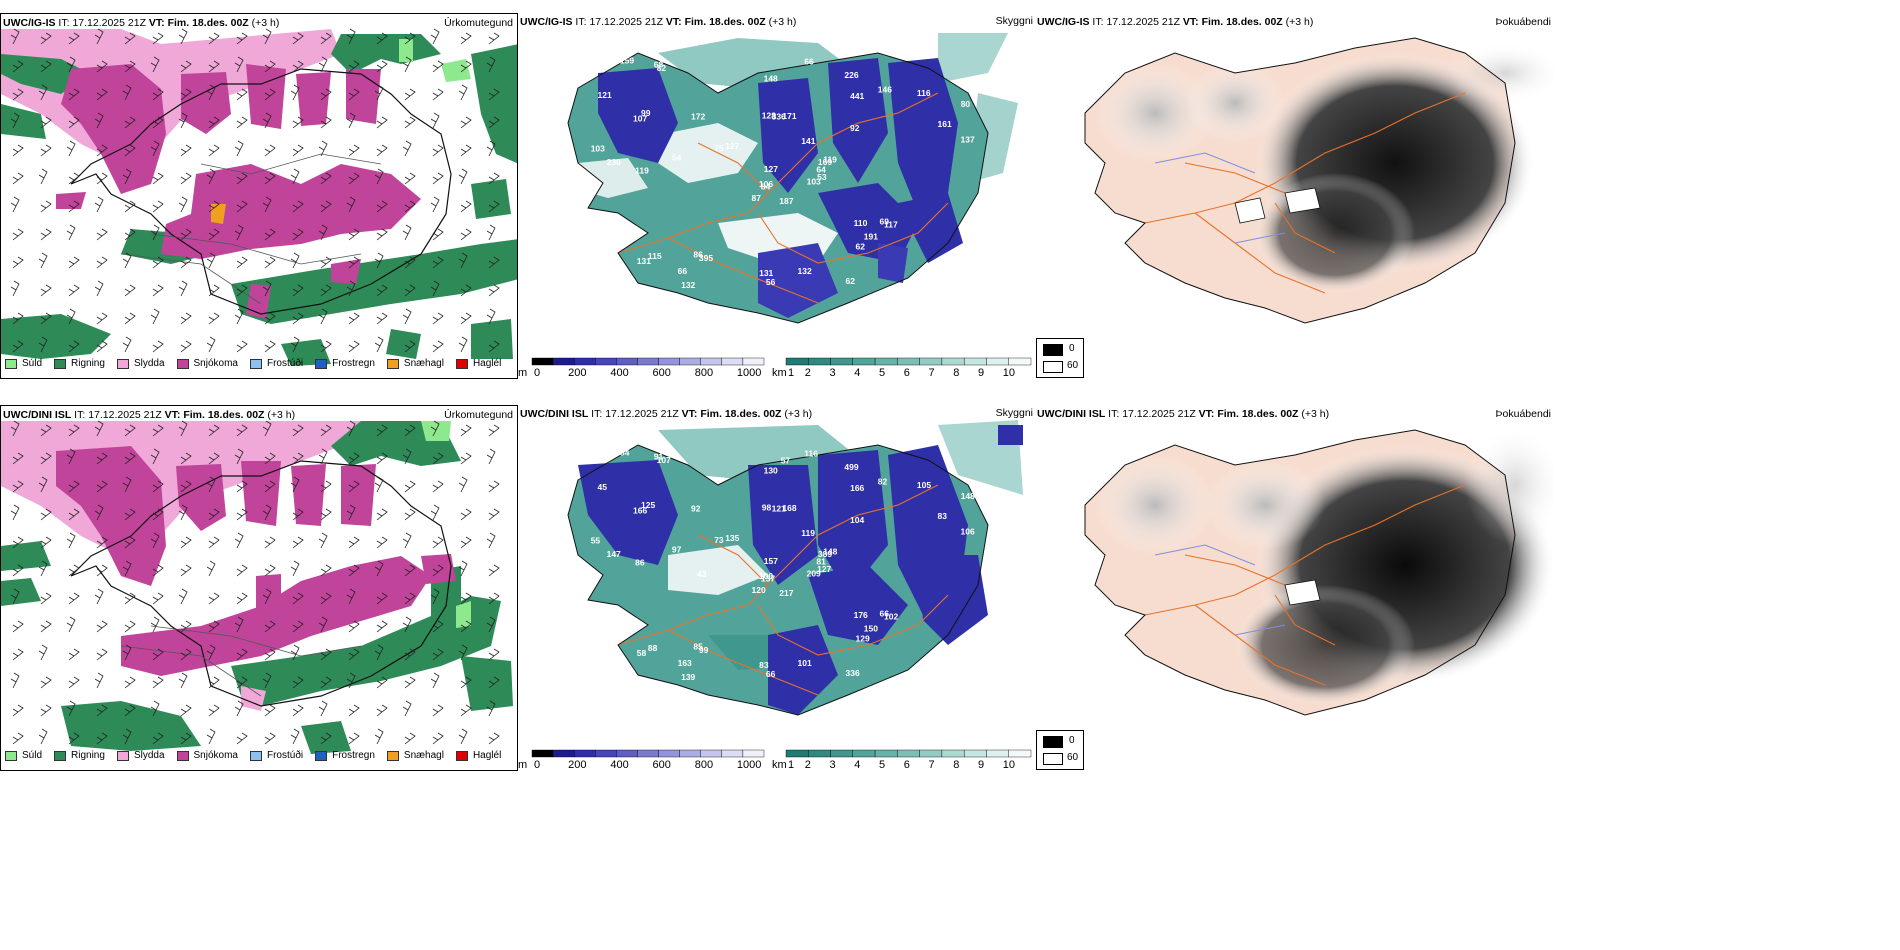 Image resolution: width=1900 pixels, height=950 pixels. Describe the element at coordinates (814, 574) in the screenshot. I see `visibility-label: 209` at that location.